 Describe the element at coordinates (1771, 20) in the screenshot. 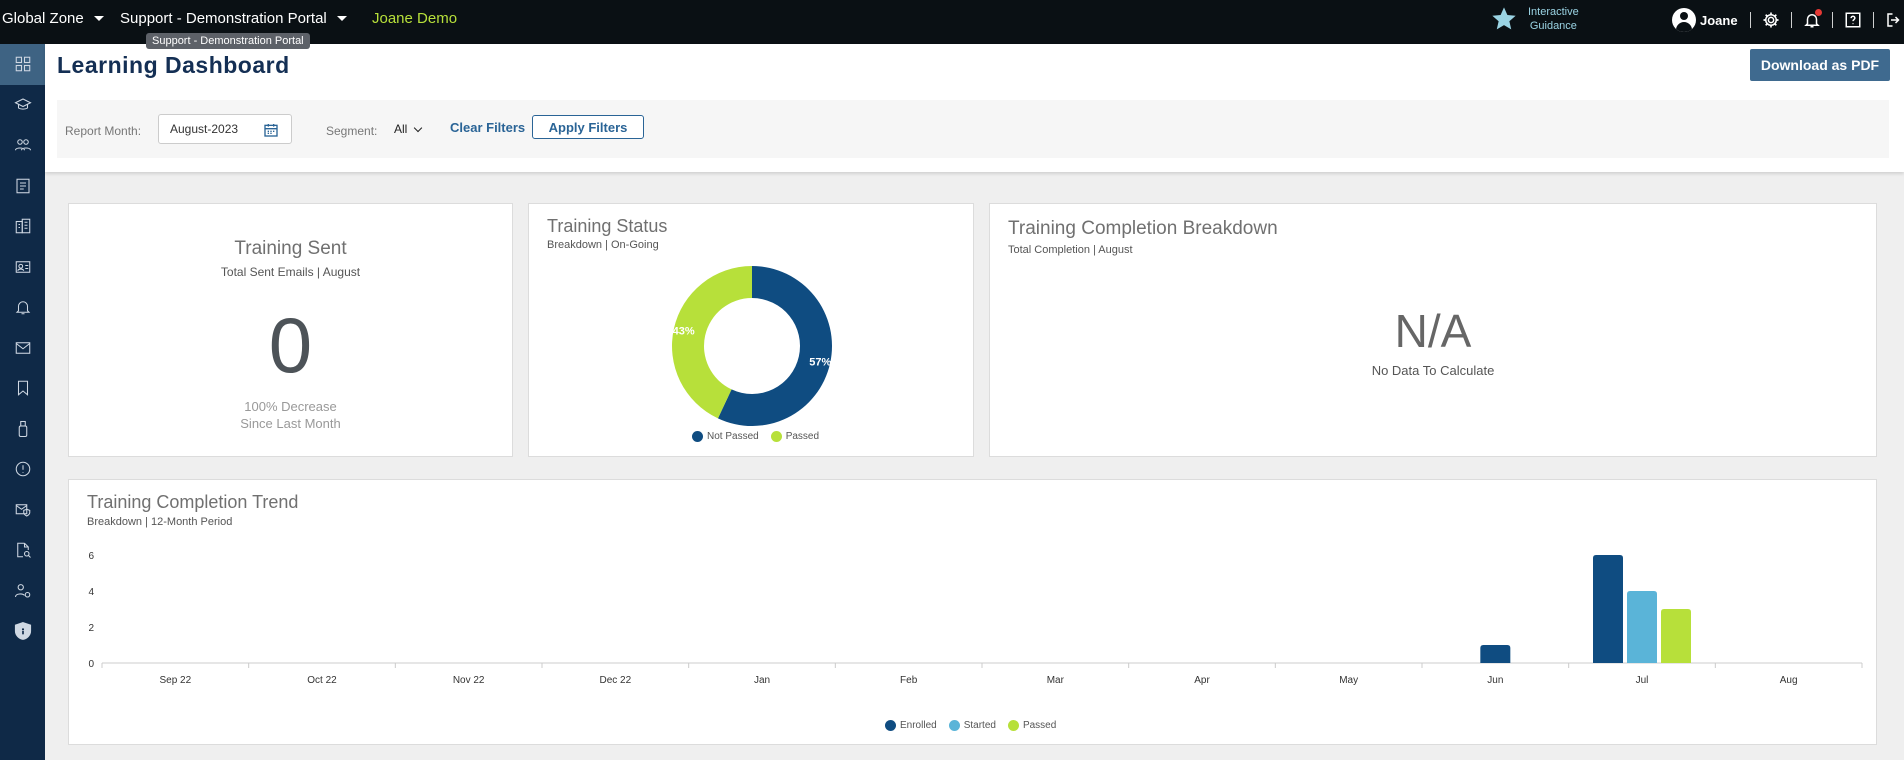

I see `settings-icon` at that location.